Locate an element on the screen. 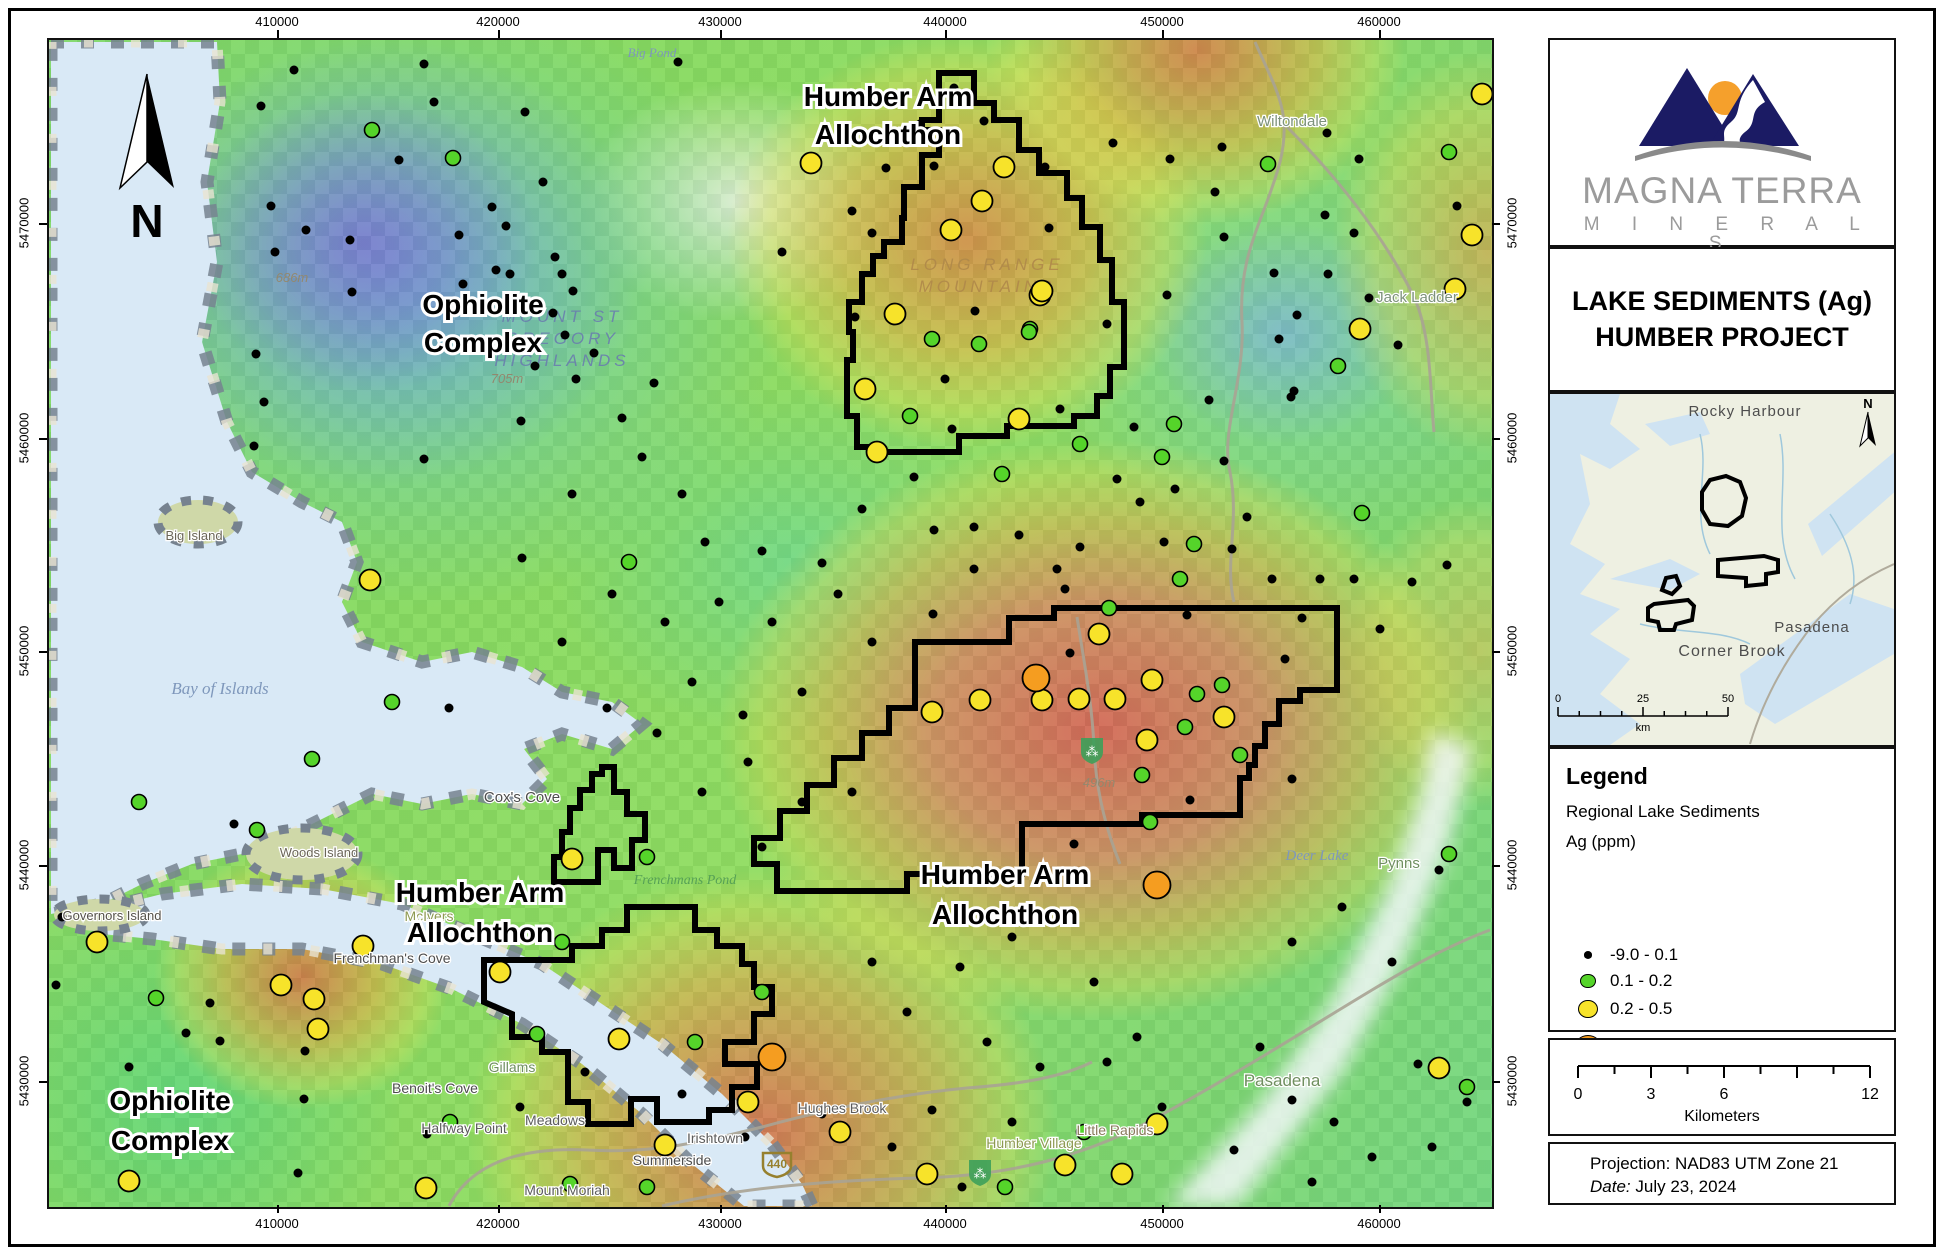 Image resolution: width=1941 pixels, height=1254 pixels. sample-point-orange is located at coordinates (772, 1057).